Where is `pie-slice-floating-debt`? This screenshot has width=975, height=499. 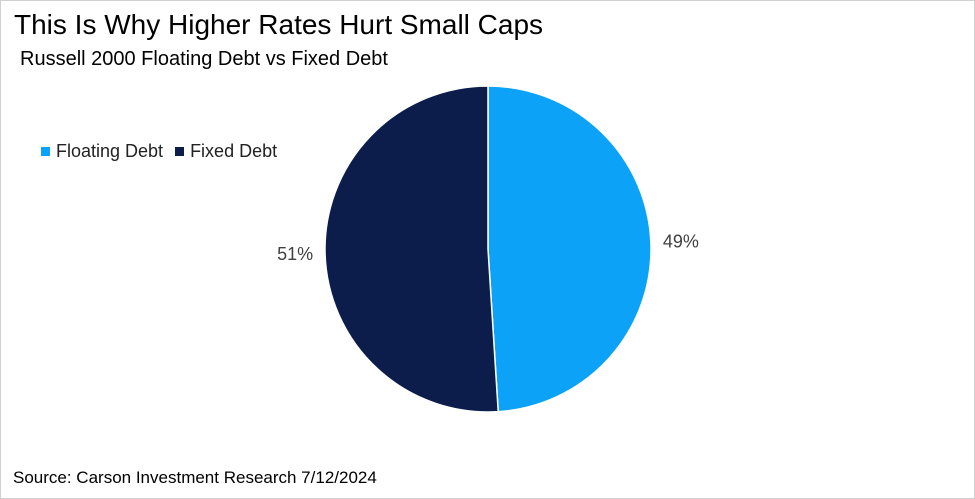 pie-slice-floating-debt is located at coordinates (569, 249).